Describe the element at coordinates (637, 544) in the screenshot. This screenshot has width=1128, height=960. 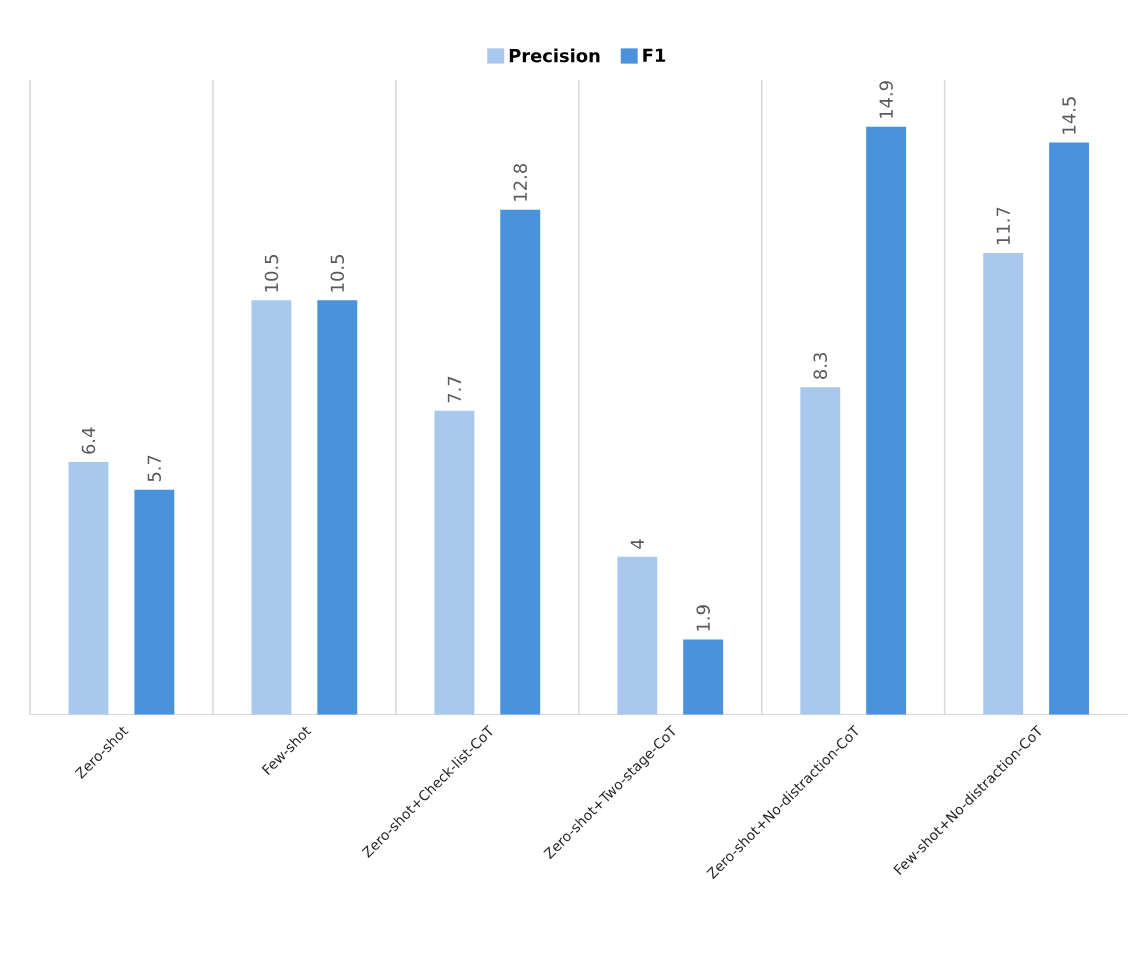
I see `data-label: 4` at that location.